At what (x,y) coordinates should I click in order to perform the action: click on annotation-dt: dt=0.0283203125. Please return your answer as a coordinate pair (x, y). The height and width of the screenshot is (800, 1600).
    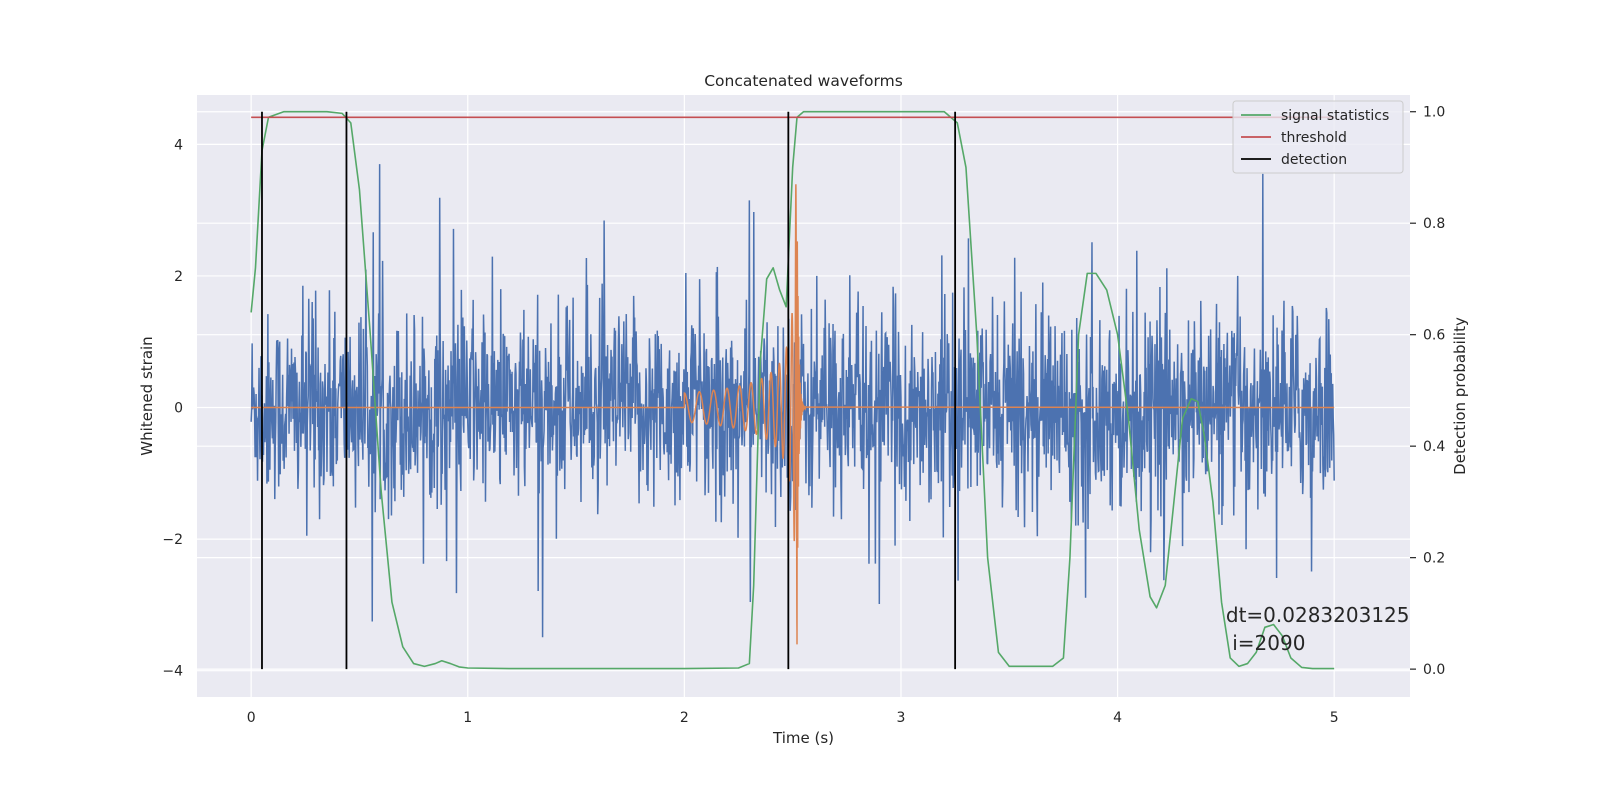
    Looking at the image, I should click on (1318, 615).